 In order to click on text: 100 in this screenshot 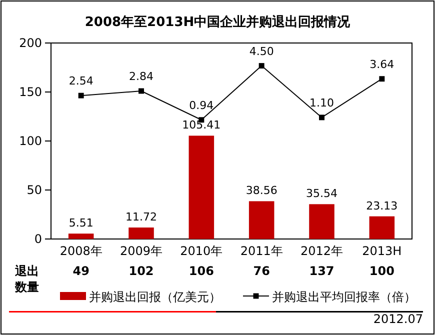, I will do `click(381, 271)`.